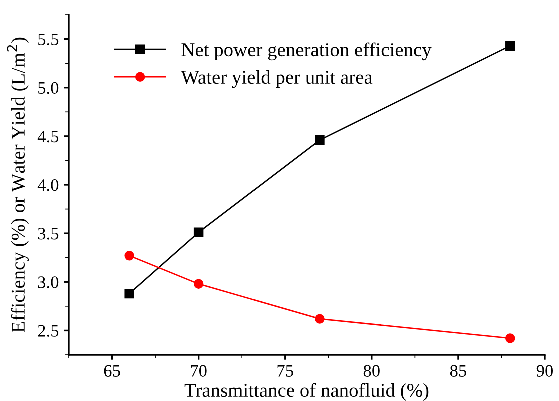 The image size is (559, 401). Describe the element at coordinates (458, 371) in the screenshot. I see `x-tick-label: 85` at that location.